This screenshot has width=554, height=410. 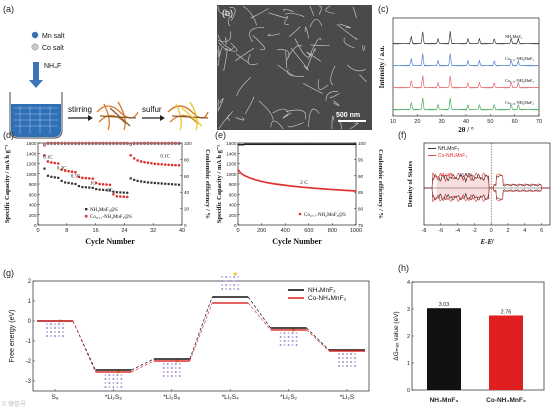 I want to click on panel-a: (a) Mn salt Co salt NH₄F stirring sulfur, so click(x=106, y=71).